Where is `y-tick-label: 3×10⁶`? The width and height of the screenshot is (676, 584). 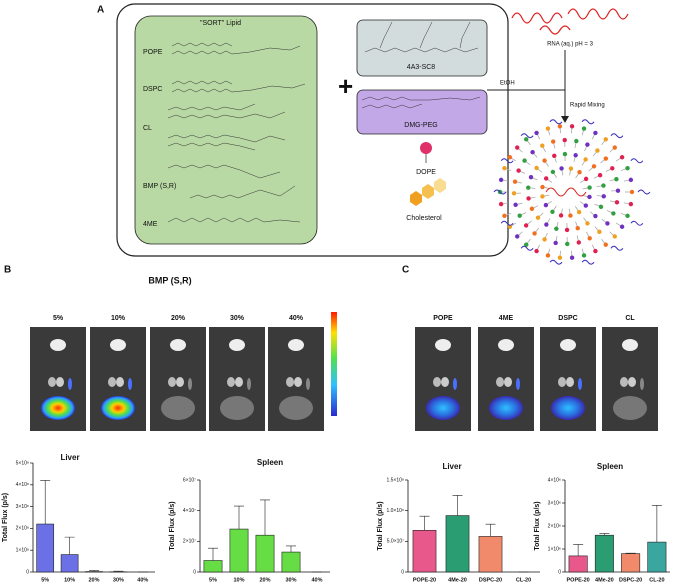 y-tick-label: 3×10⁶ is located at coordinates (554, 503).